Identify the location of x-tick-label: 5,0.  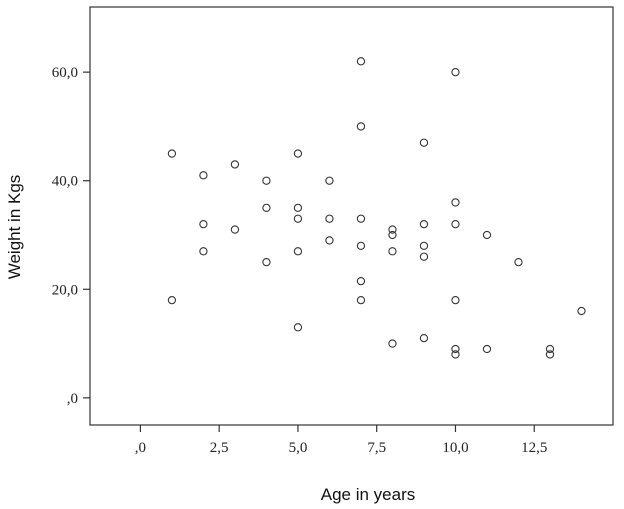
(298, 448).